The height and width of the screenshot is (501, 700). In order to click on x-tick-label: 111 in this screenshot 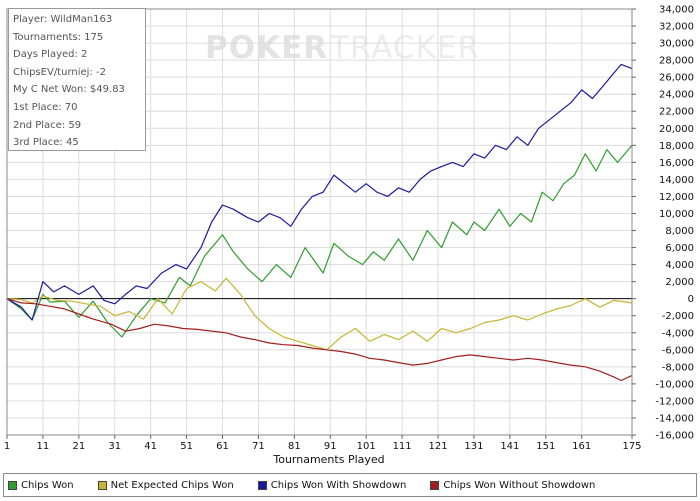, I will do `click(402, 446)`.